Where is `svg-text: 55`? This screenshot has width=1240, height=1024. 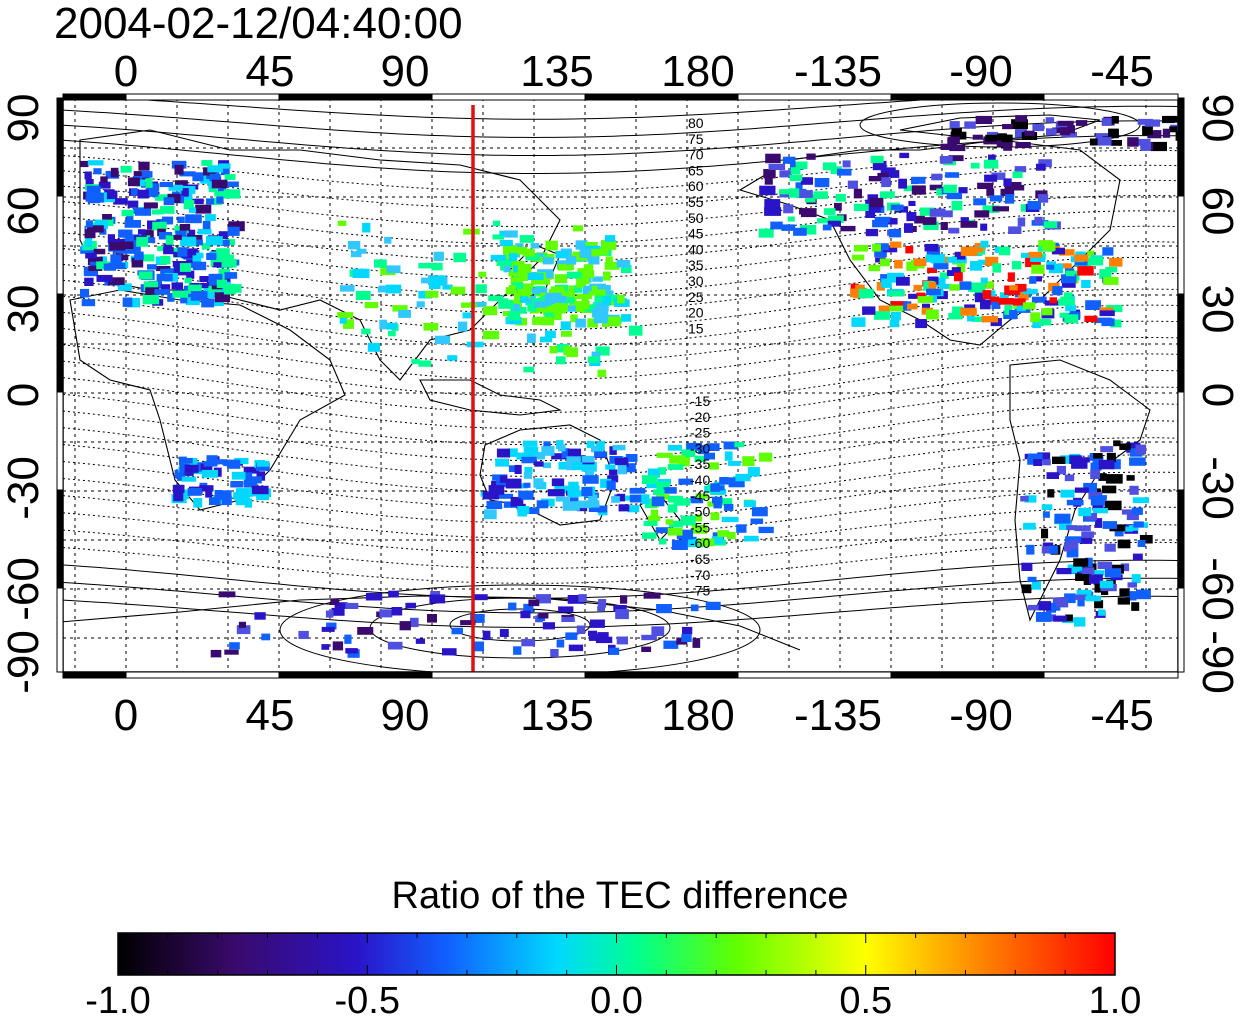
svg-text: 55 is located at coordinates (696, 202).